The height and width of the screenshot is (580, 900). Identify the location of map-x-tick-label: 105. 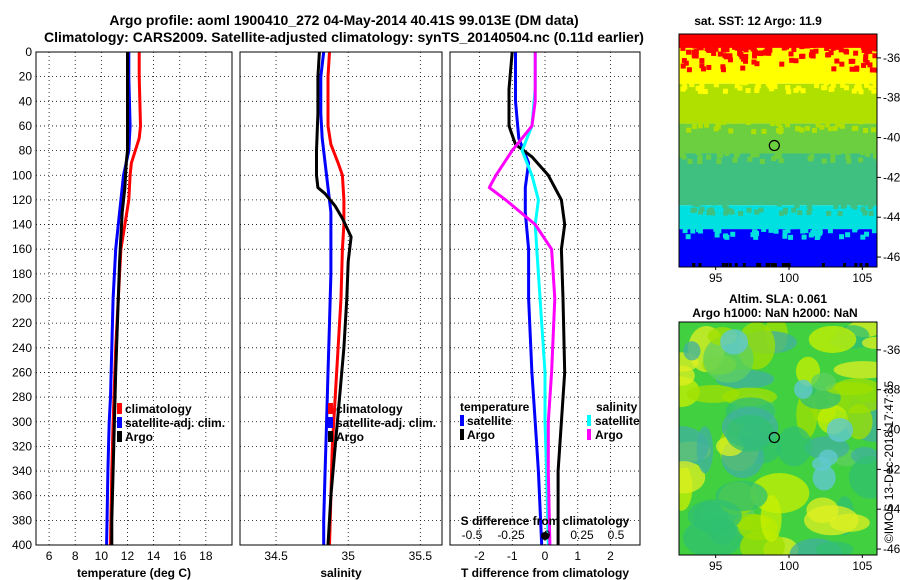
(862, 278).